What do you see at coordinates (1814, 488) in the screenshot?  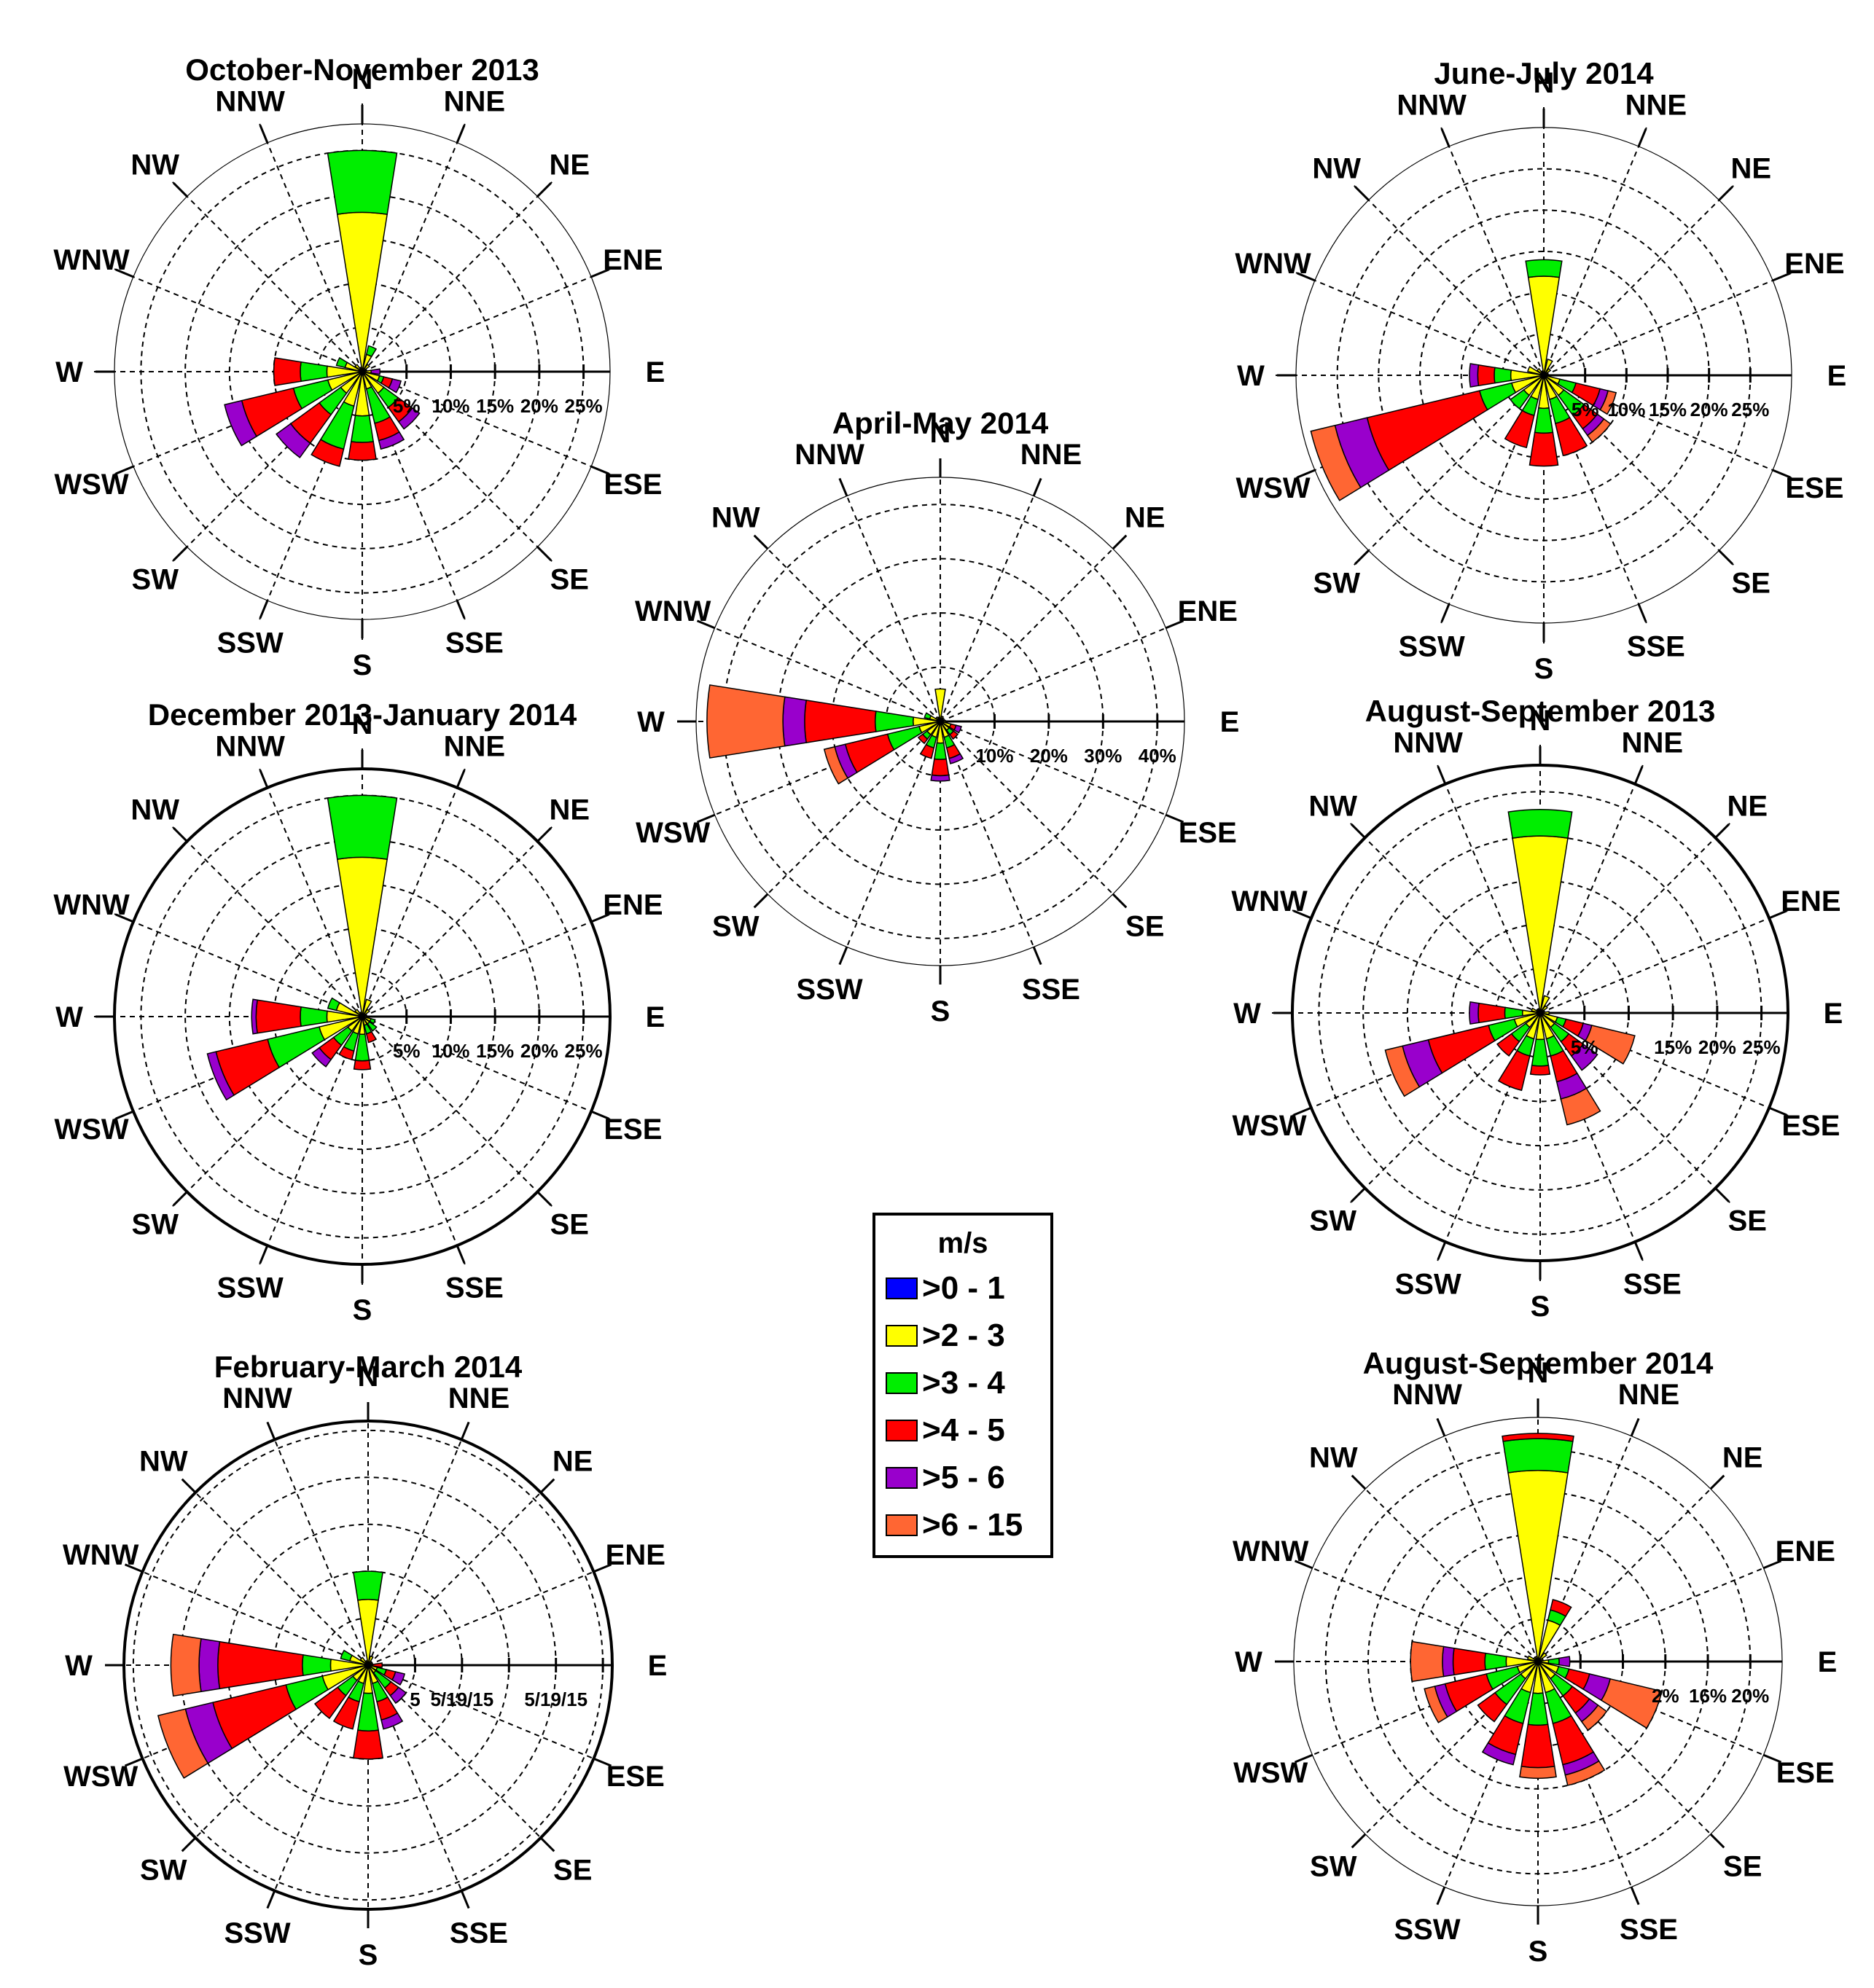 I see `direction-label: ESE` at bounding box center [1814, 488].